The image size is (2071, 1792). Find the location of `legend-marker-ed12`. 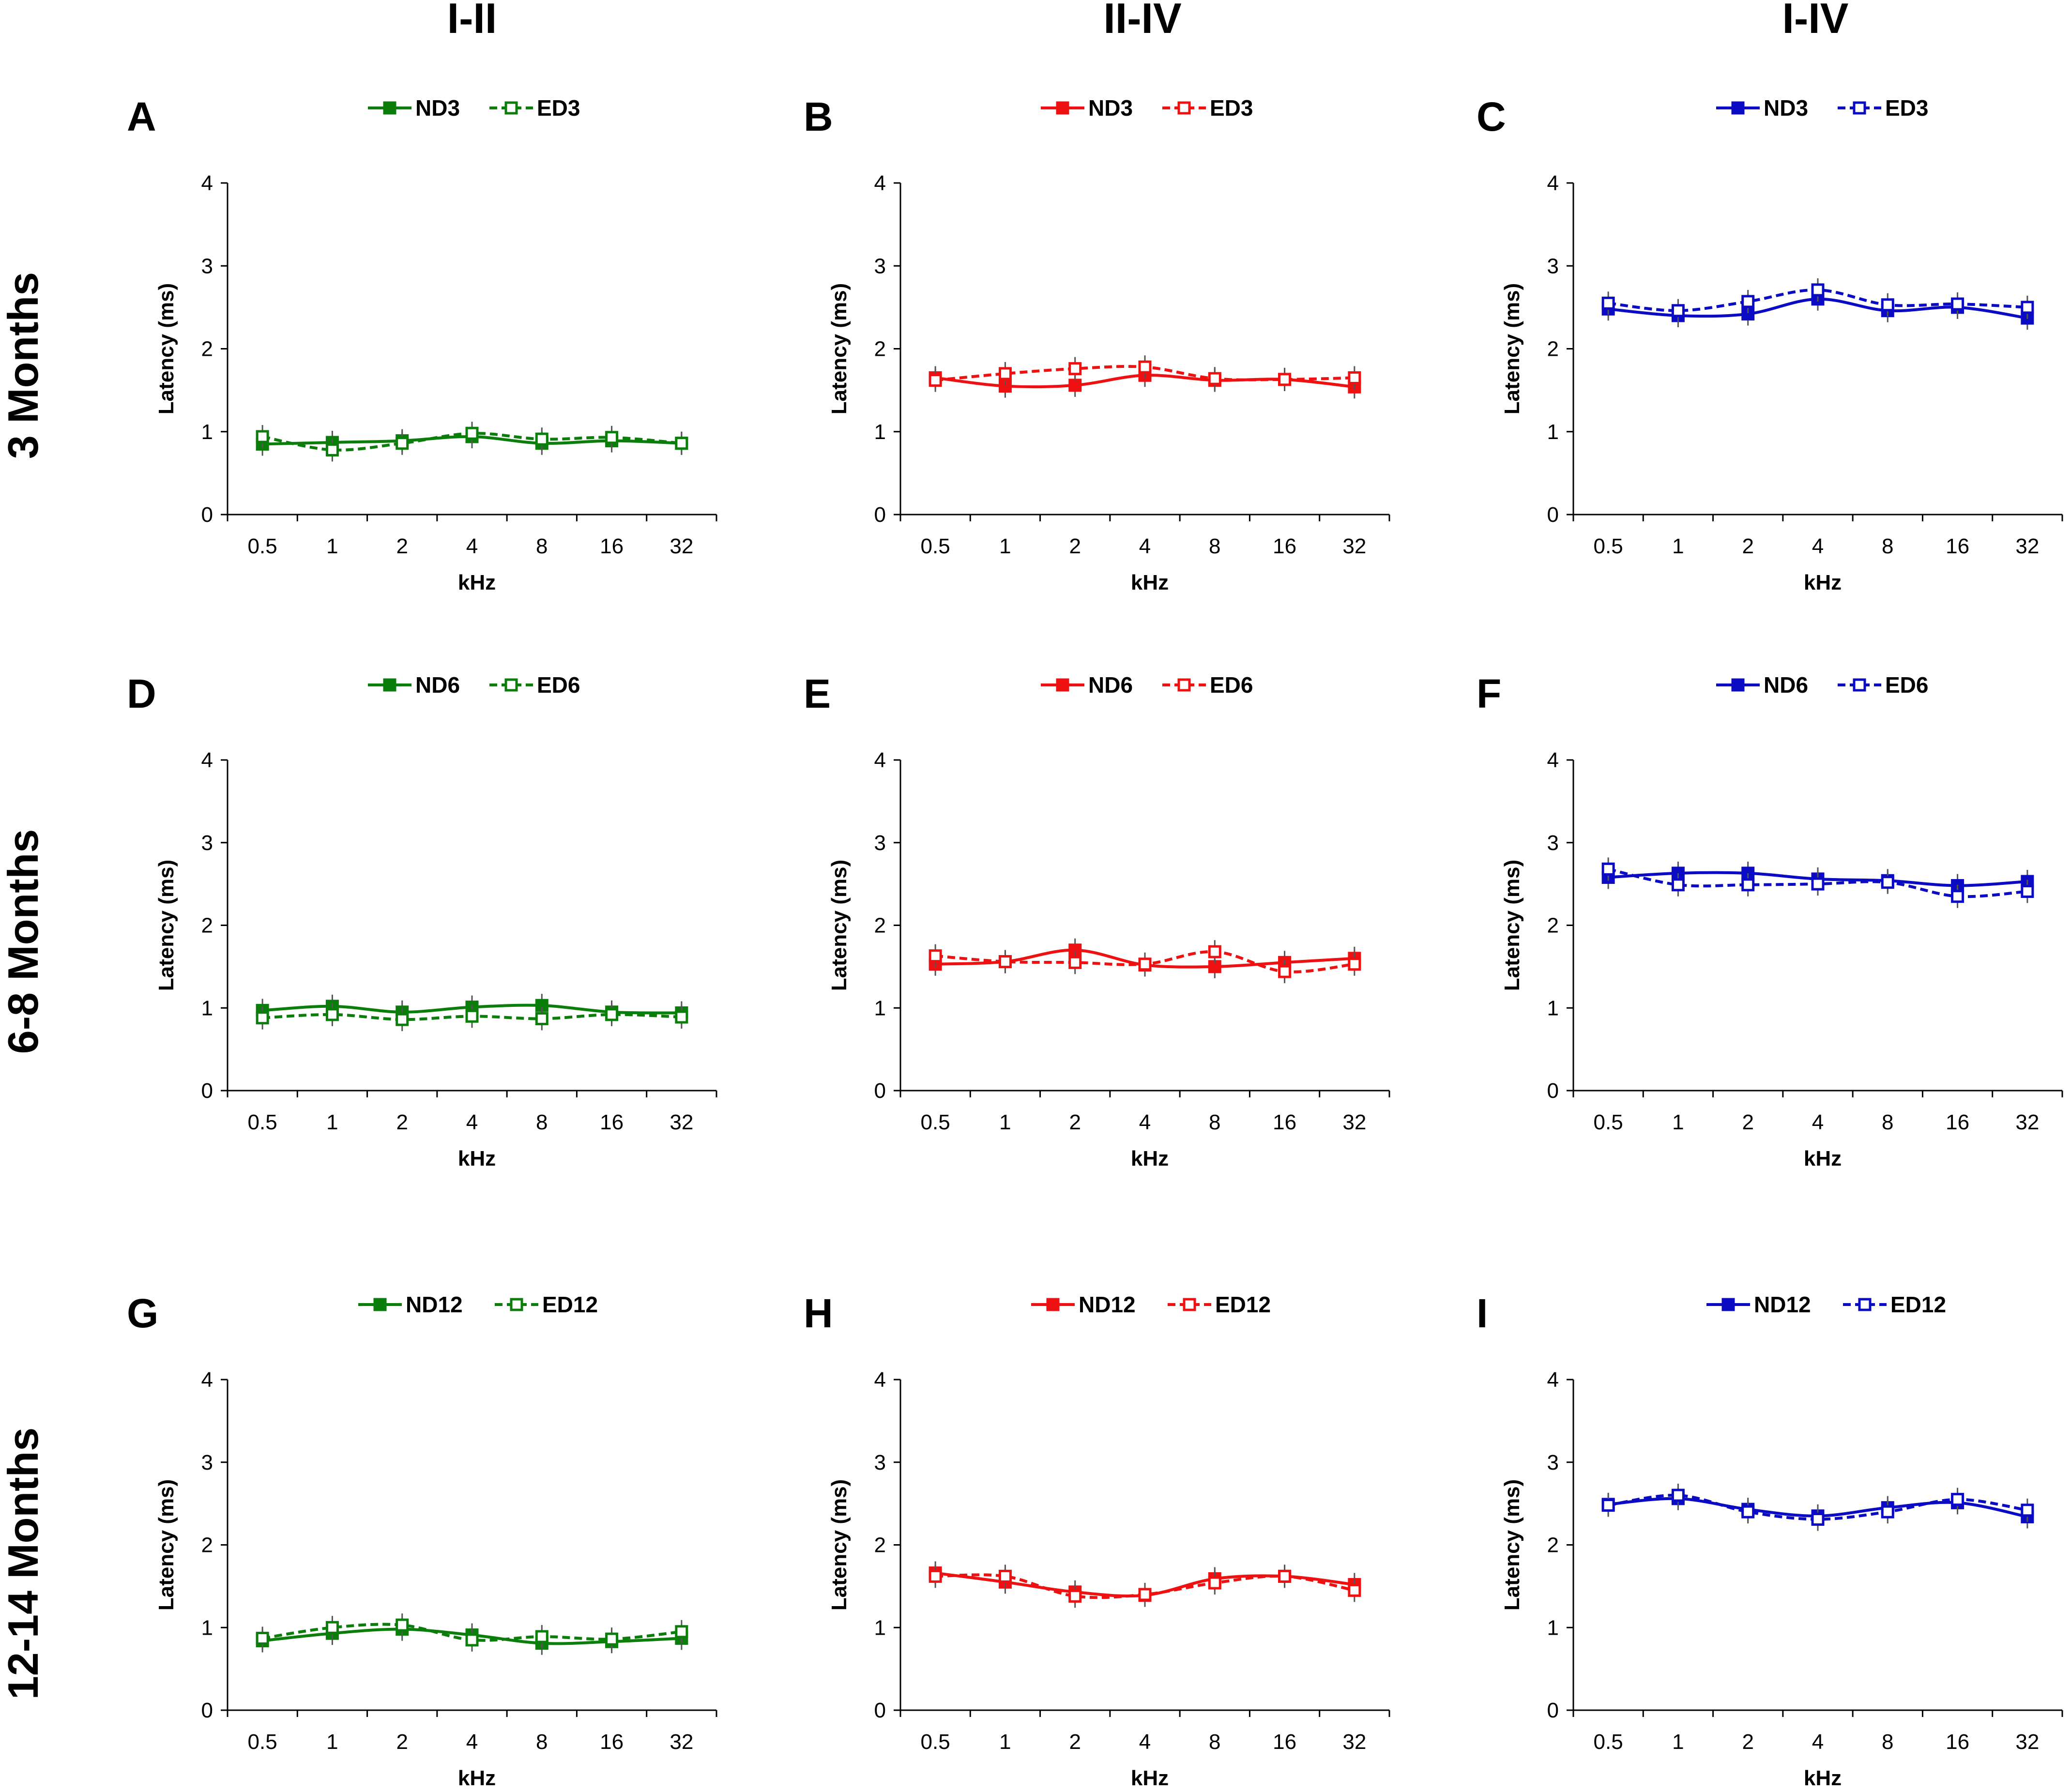

legend-marker-ed12 is located at coordinates (516, 1305).